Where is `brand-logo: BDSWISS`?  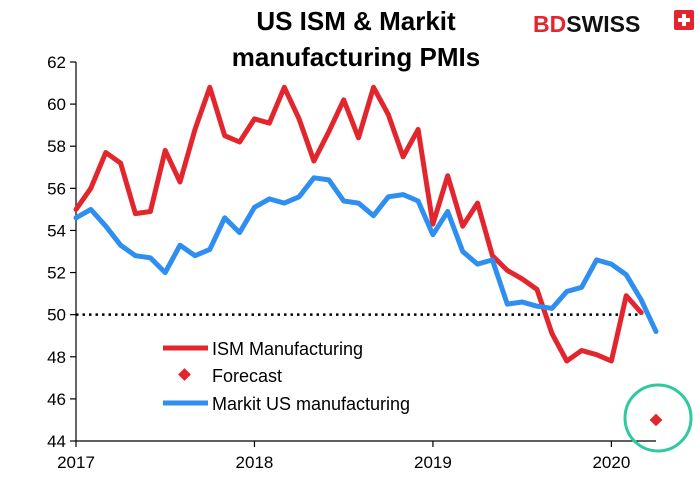 brand-logo: BDSWISS is located at coordinates (613, 23).